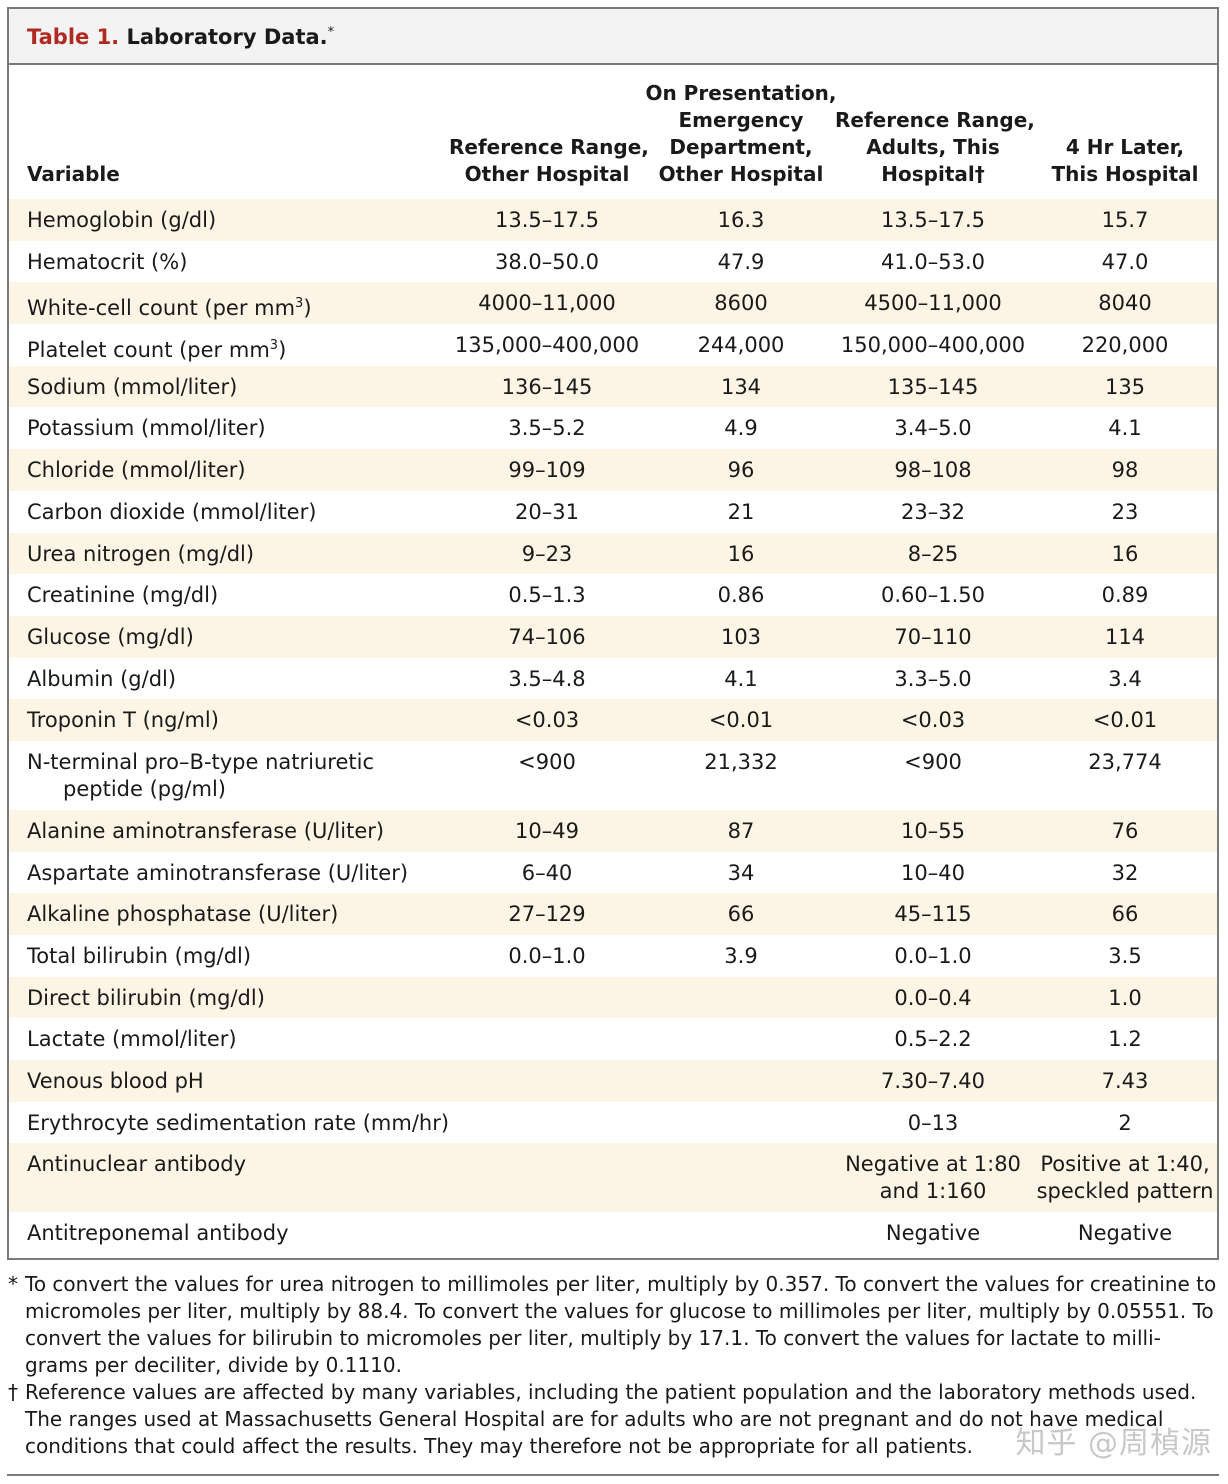 This screenshot has height=1484, width=1228. Describe the element at coordinates (1125, 595) in the screenshot. I see `cell-4hr-later: 0.89` at that location.